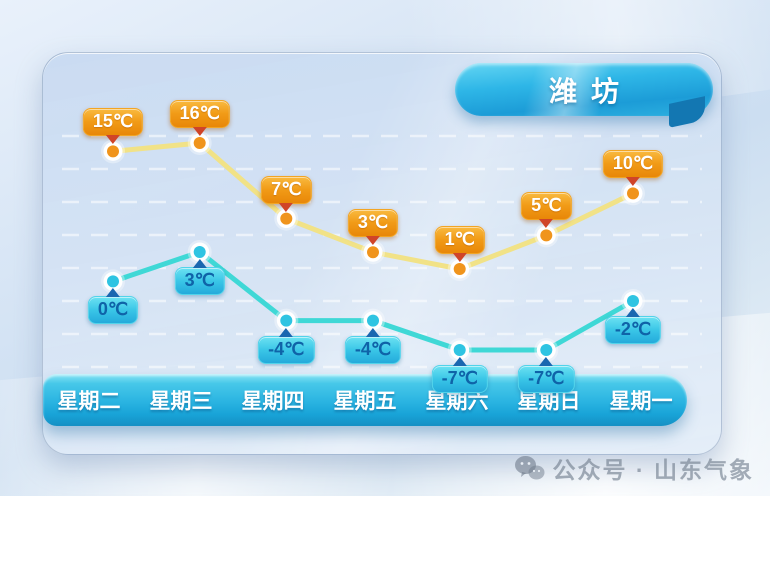 Image resolution: width=770 pixels, height=587 pixels. I want to click on day-label: 星期三, so click(181, 401).